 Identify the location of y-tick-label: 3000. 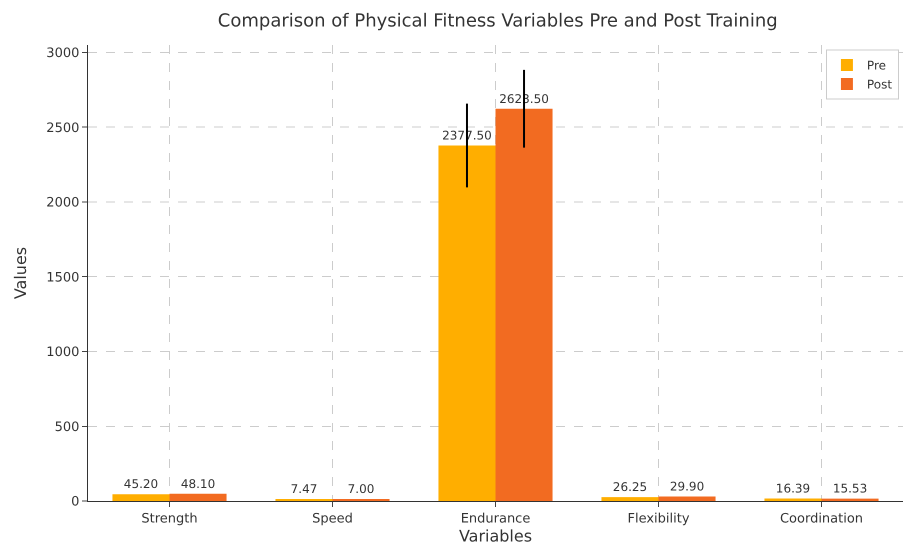
(63, 54).